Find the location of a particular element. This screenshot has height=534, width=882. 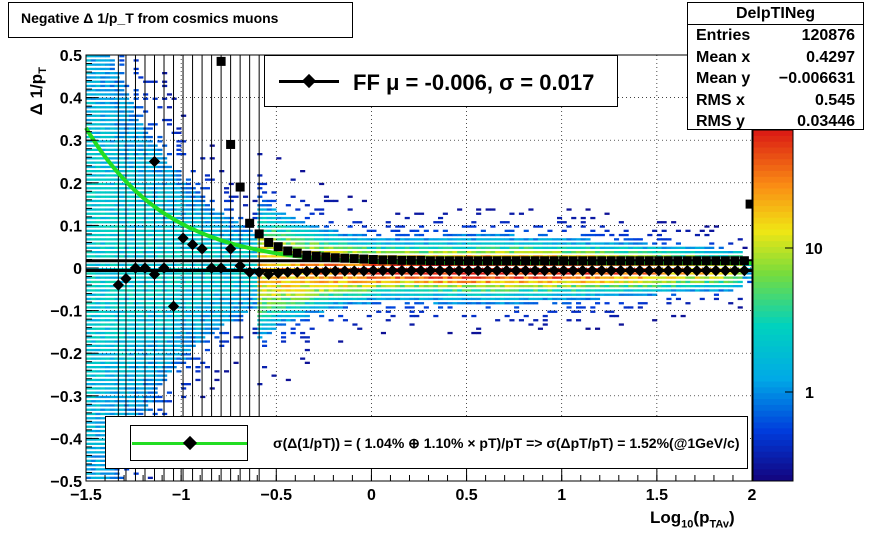

legend-top: FF μ = -0.006, σ = 0.017 is located at coordinates (441, 81).